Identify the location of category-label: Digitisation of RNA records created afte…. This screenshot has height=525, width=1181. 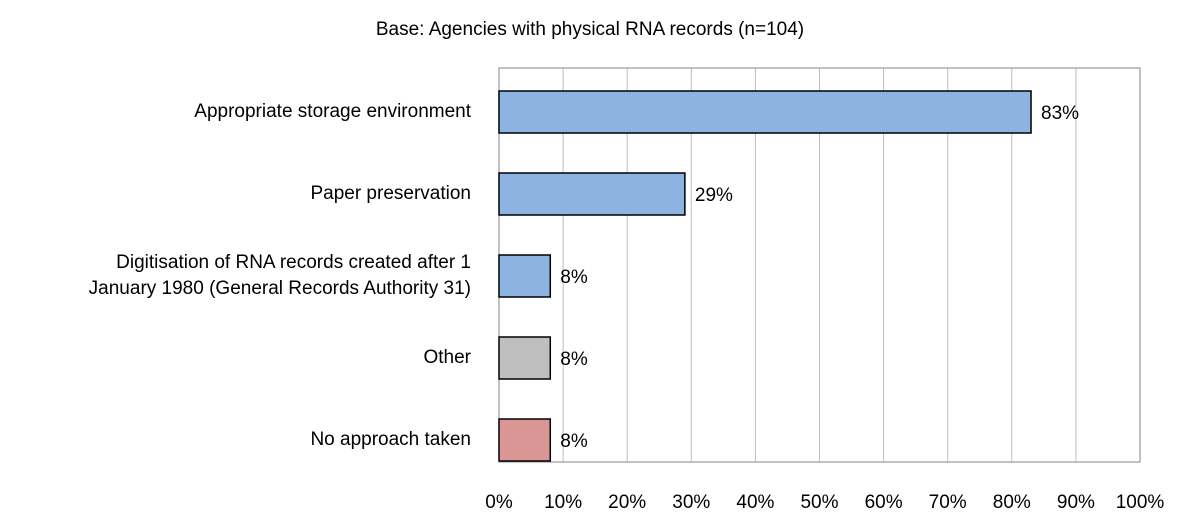
(279, 275).